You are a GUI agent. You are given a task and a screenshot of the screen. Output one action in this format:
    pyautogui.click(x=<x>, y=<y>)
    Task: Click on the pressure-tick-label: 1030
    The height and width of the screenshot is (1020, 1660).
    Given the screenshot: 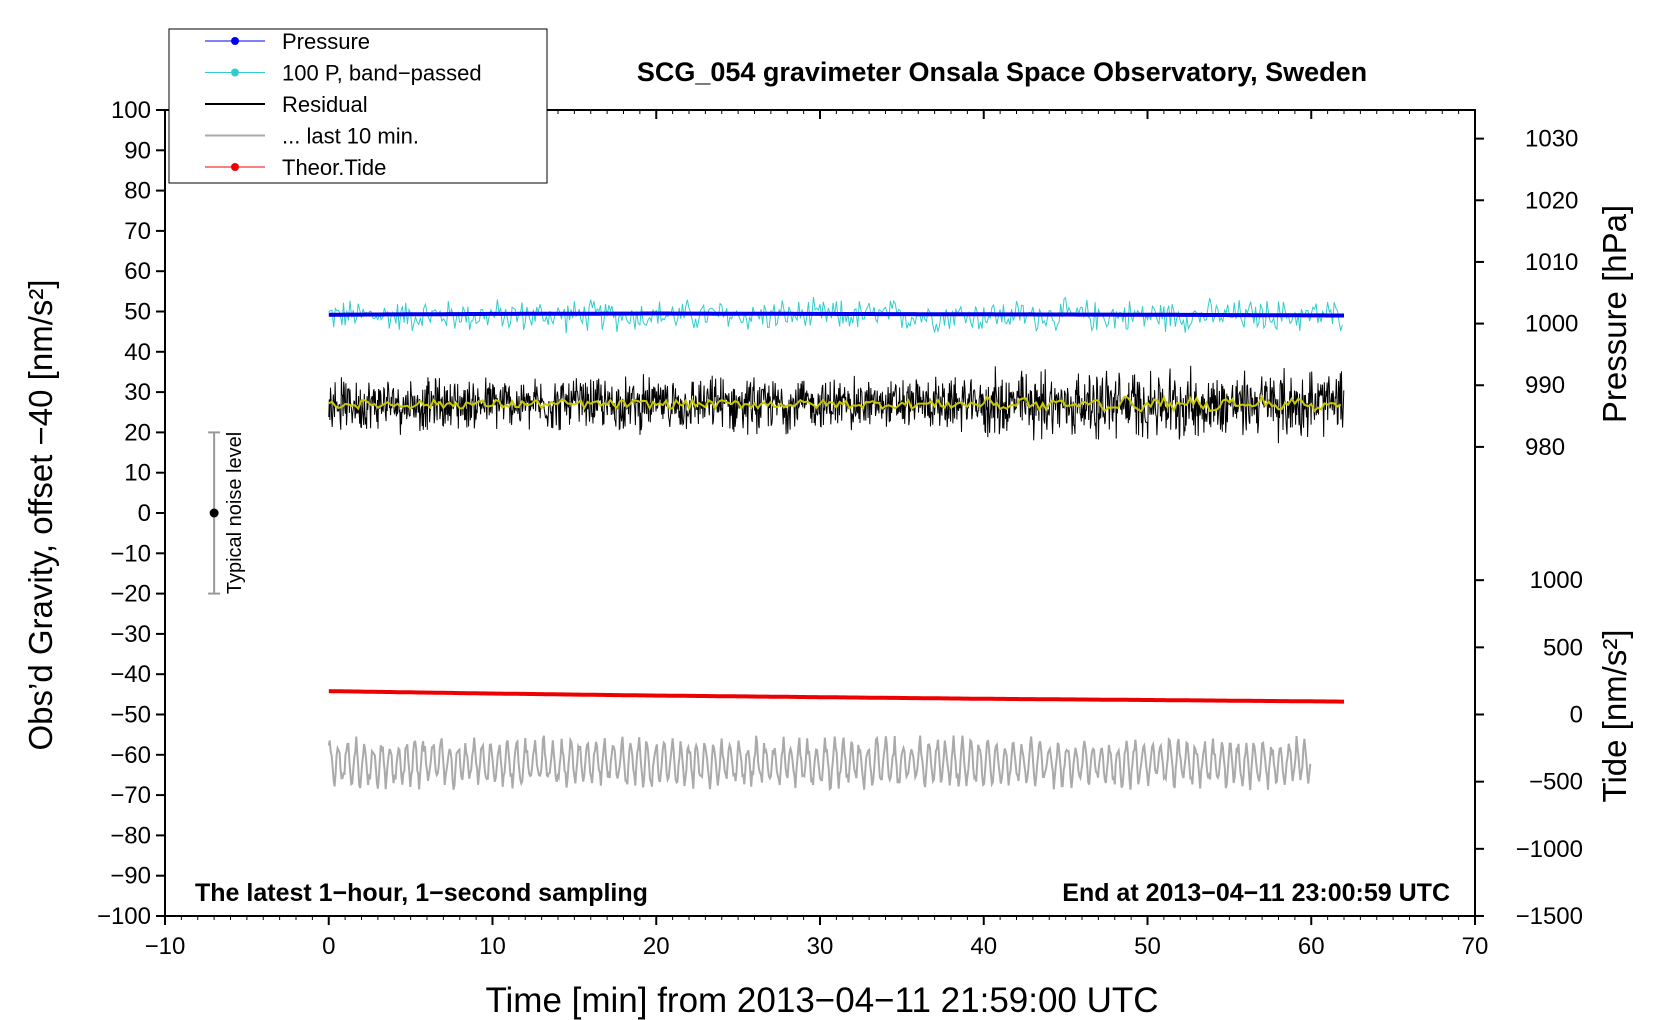 What is the action you would take?
    pyautogui.click(x=1551, y=139)
    